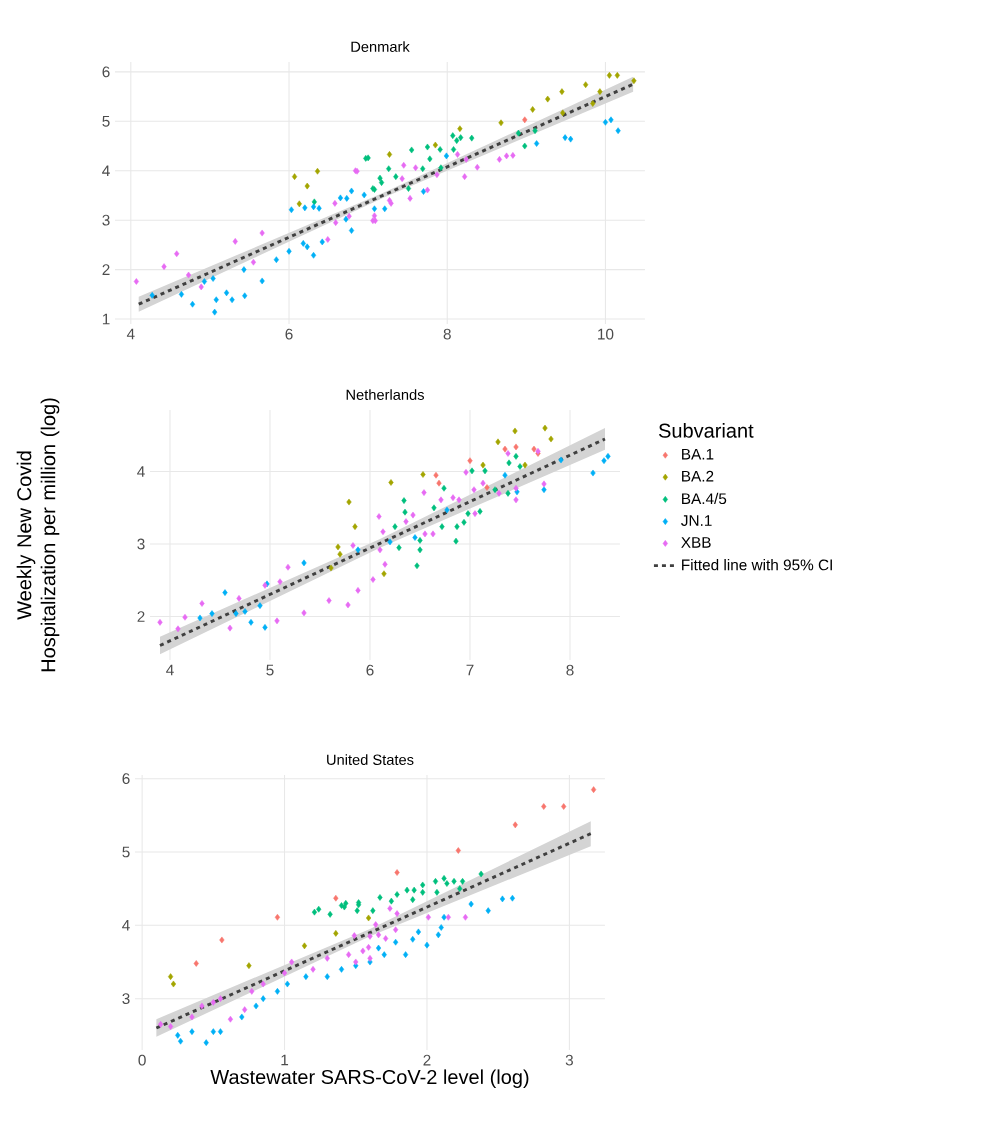  What do you see at coordinates (706, 430) in the screenshot?
I see `legend-title: Subvariant` at bounding box center [706, 430].